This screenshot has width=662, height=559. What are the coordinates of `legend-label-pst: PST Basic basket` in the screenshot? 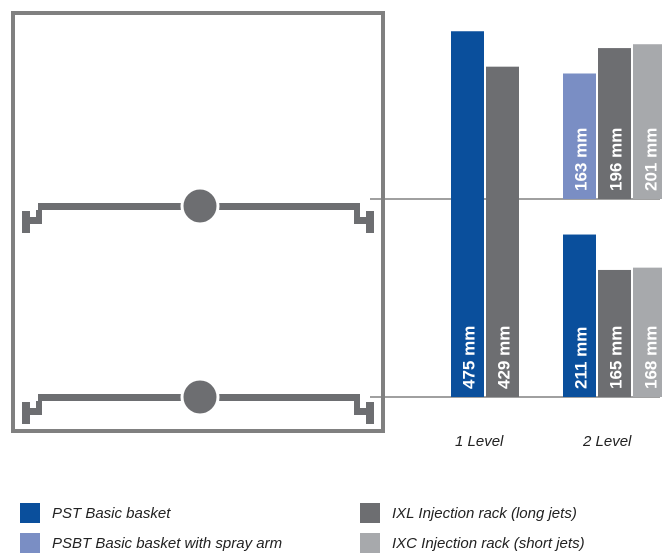 It's located at (111, 513).